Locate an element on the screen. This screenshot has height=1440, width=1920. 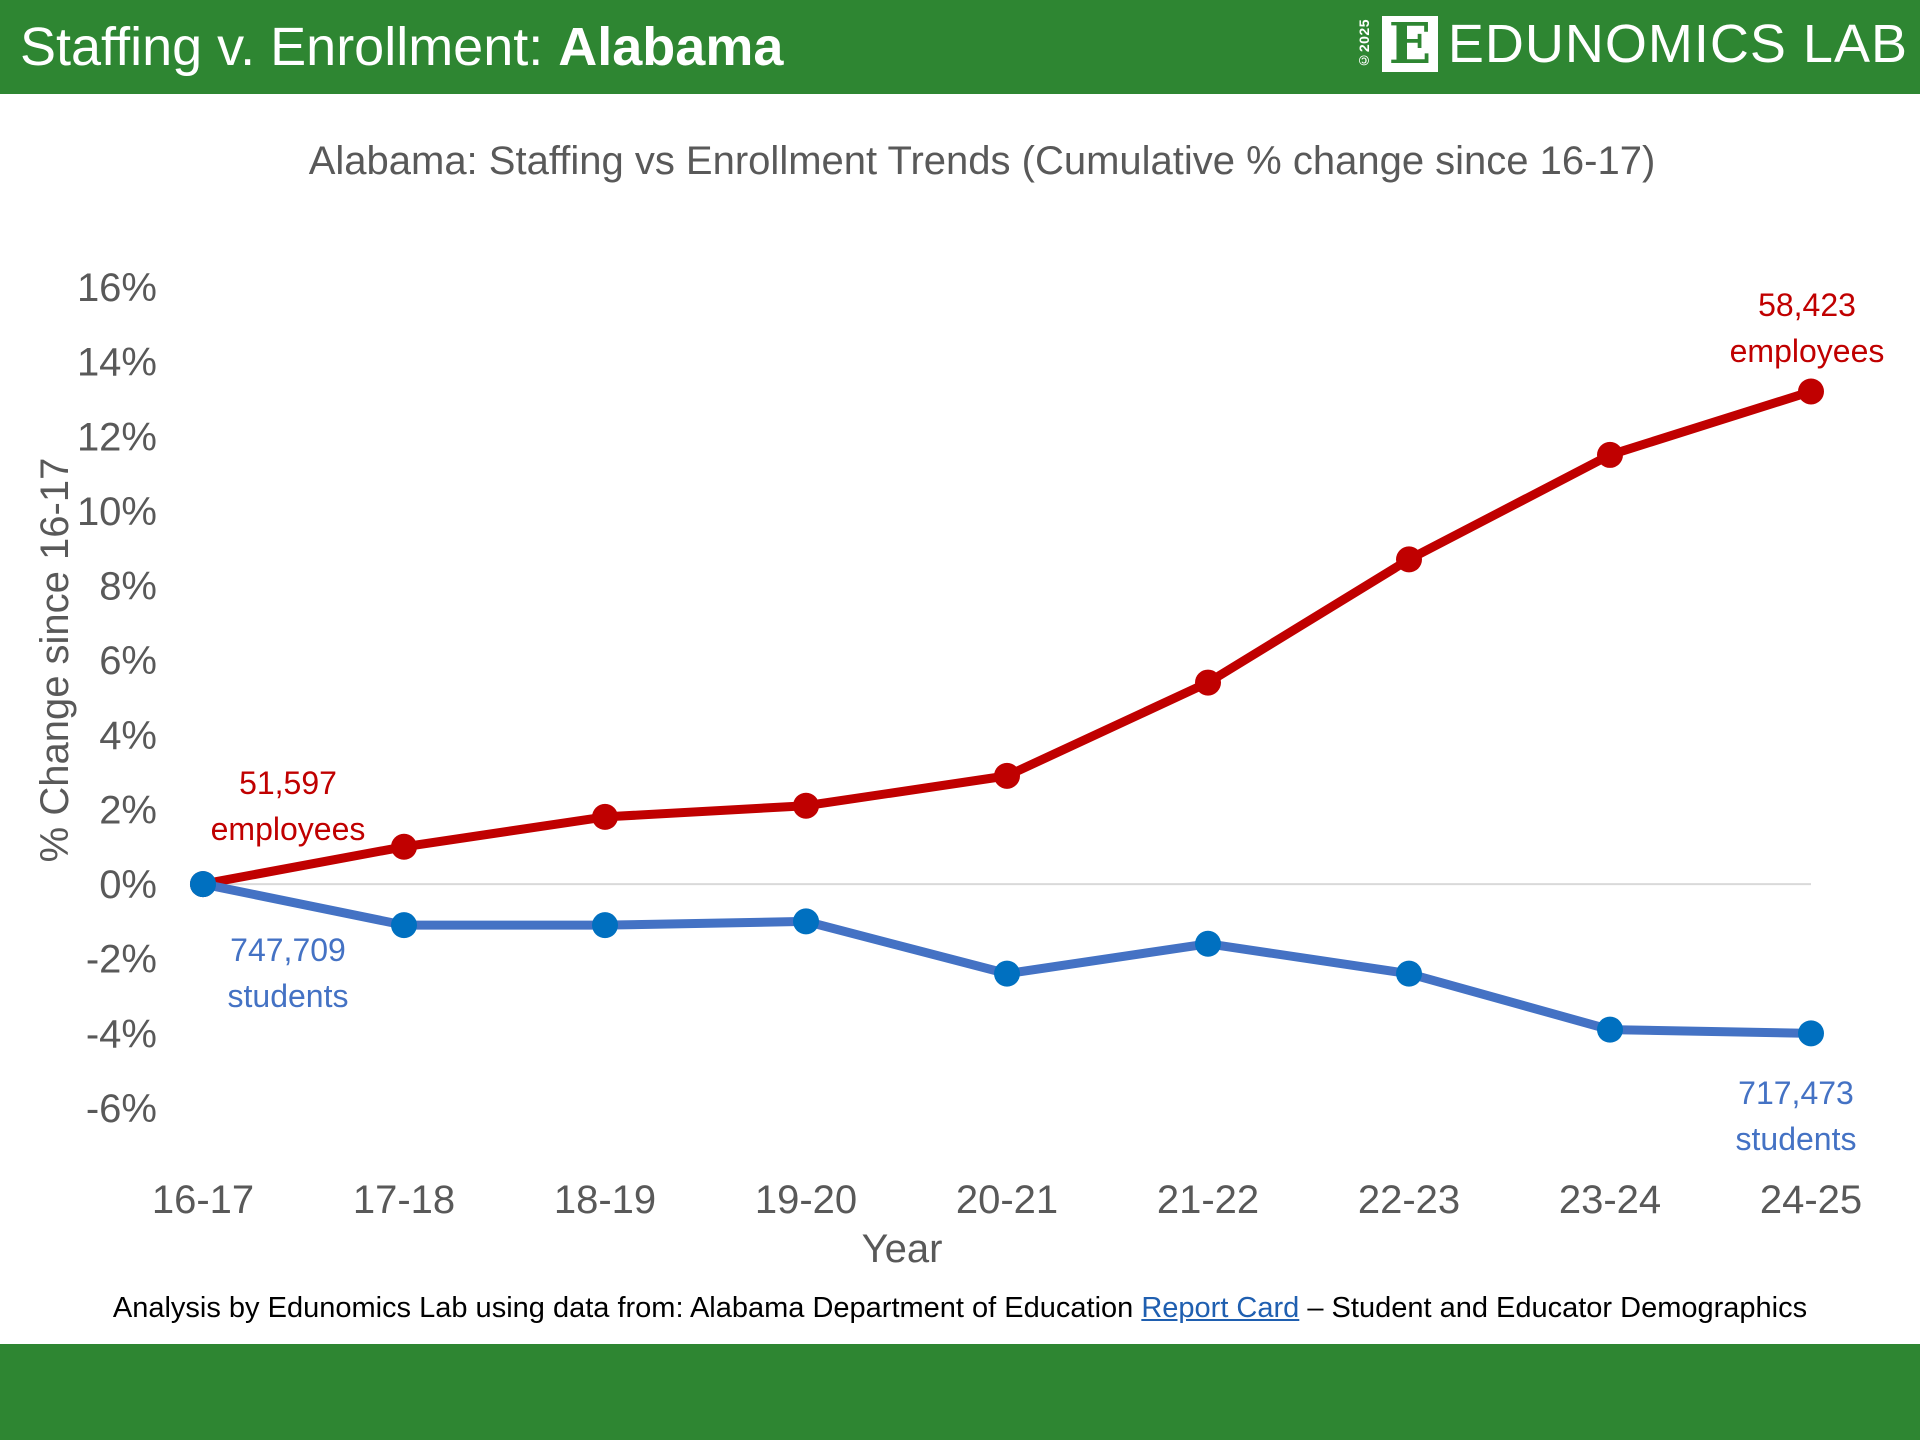
x-tick-label: 19-20 is located at coordinates (806, 1200).